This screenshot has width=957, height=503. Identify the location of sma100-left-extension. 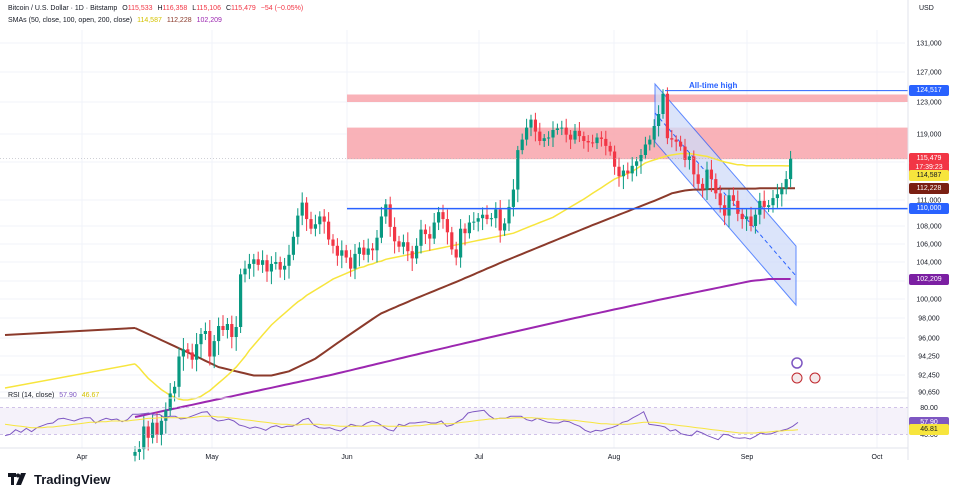
(70, 331).